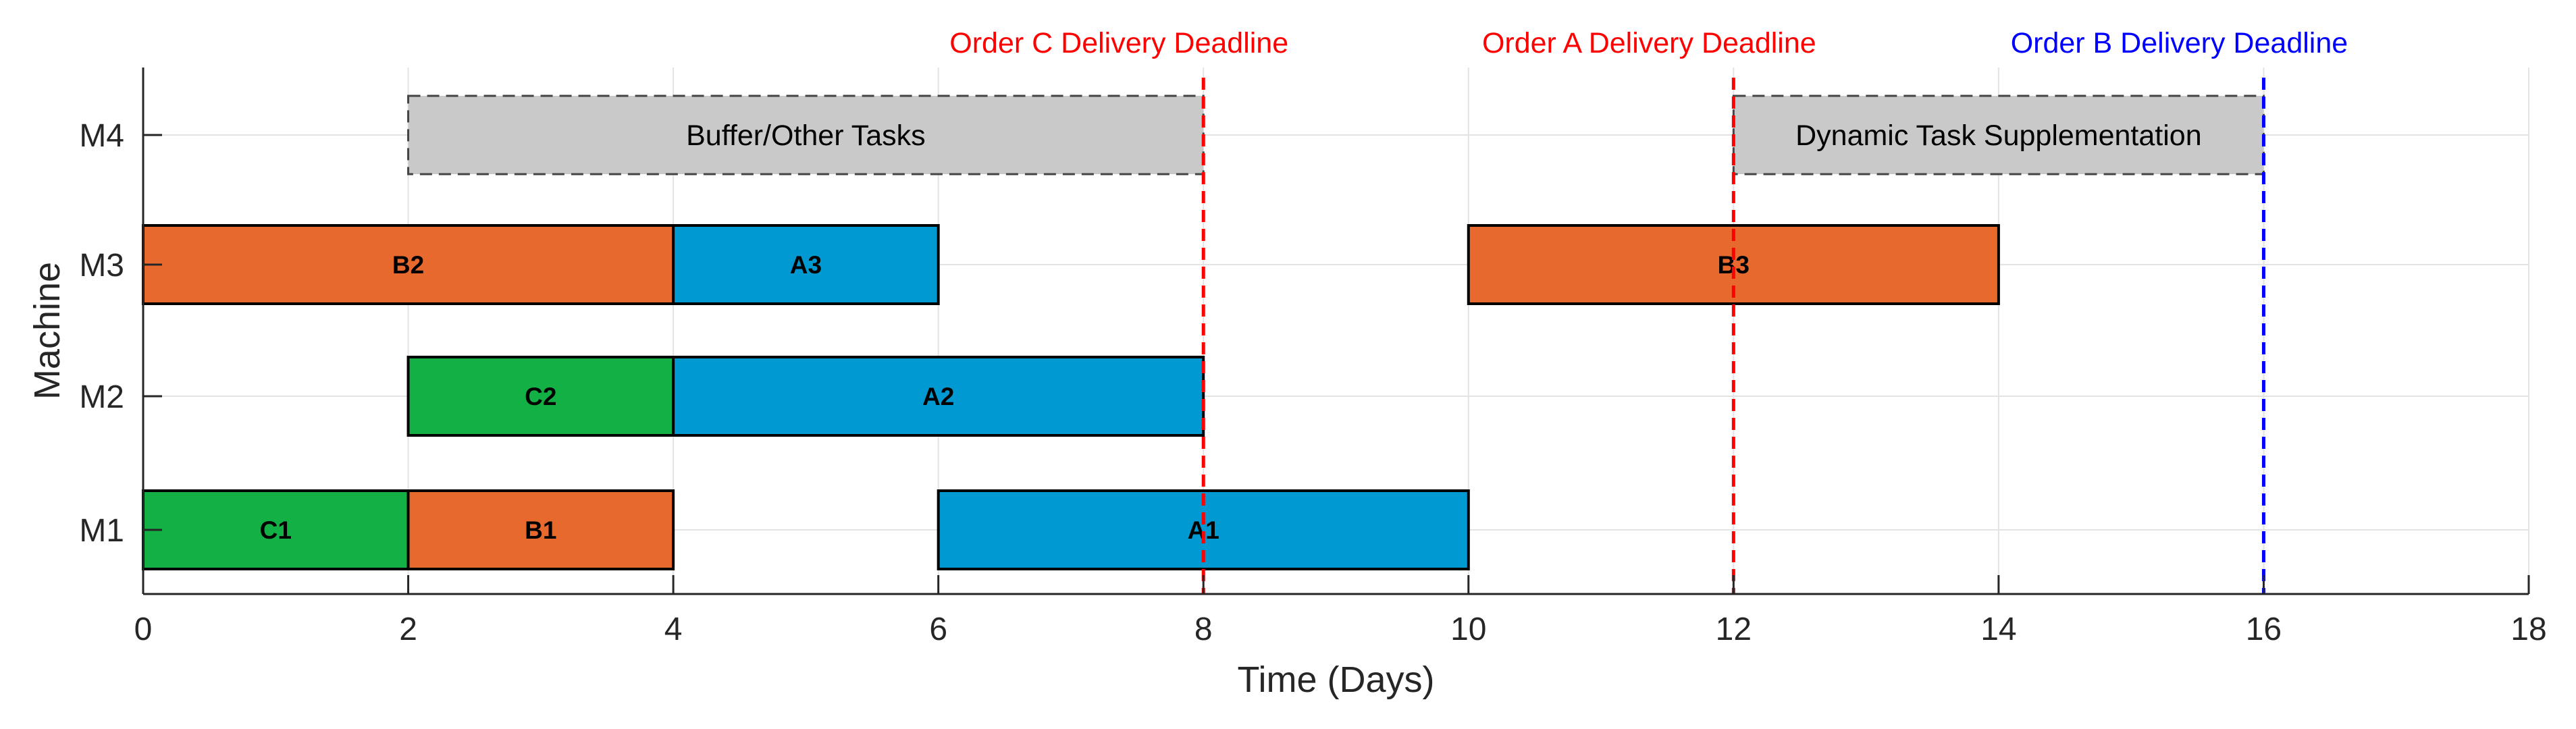  I want to click on task-label: C2, so click(540, 396).